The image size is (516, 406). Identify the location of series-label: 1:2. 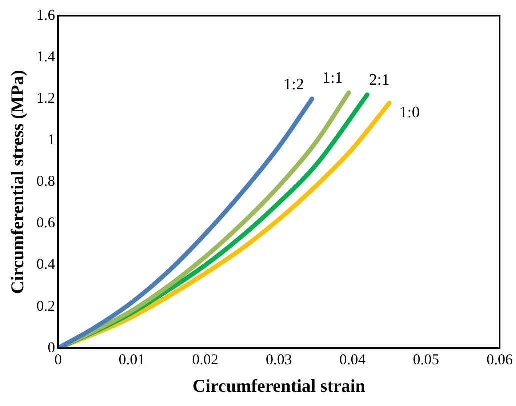
(294, 85).